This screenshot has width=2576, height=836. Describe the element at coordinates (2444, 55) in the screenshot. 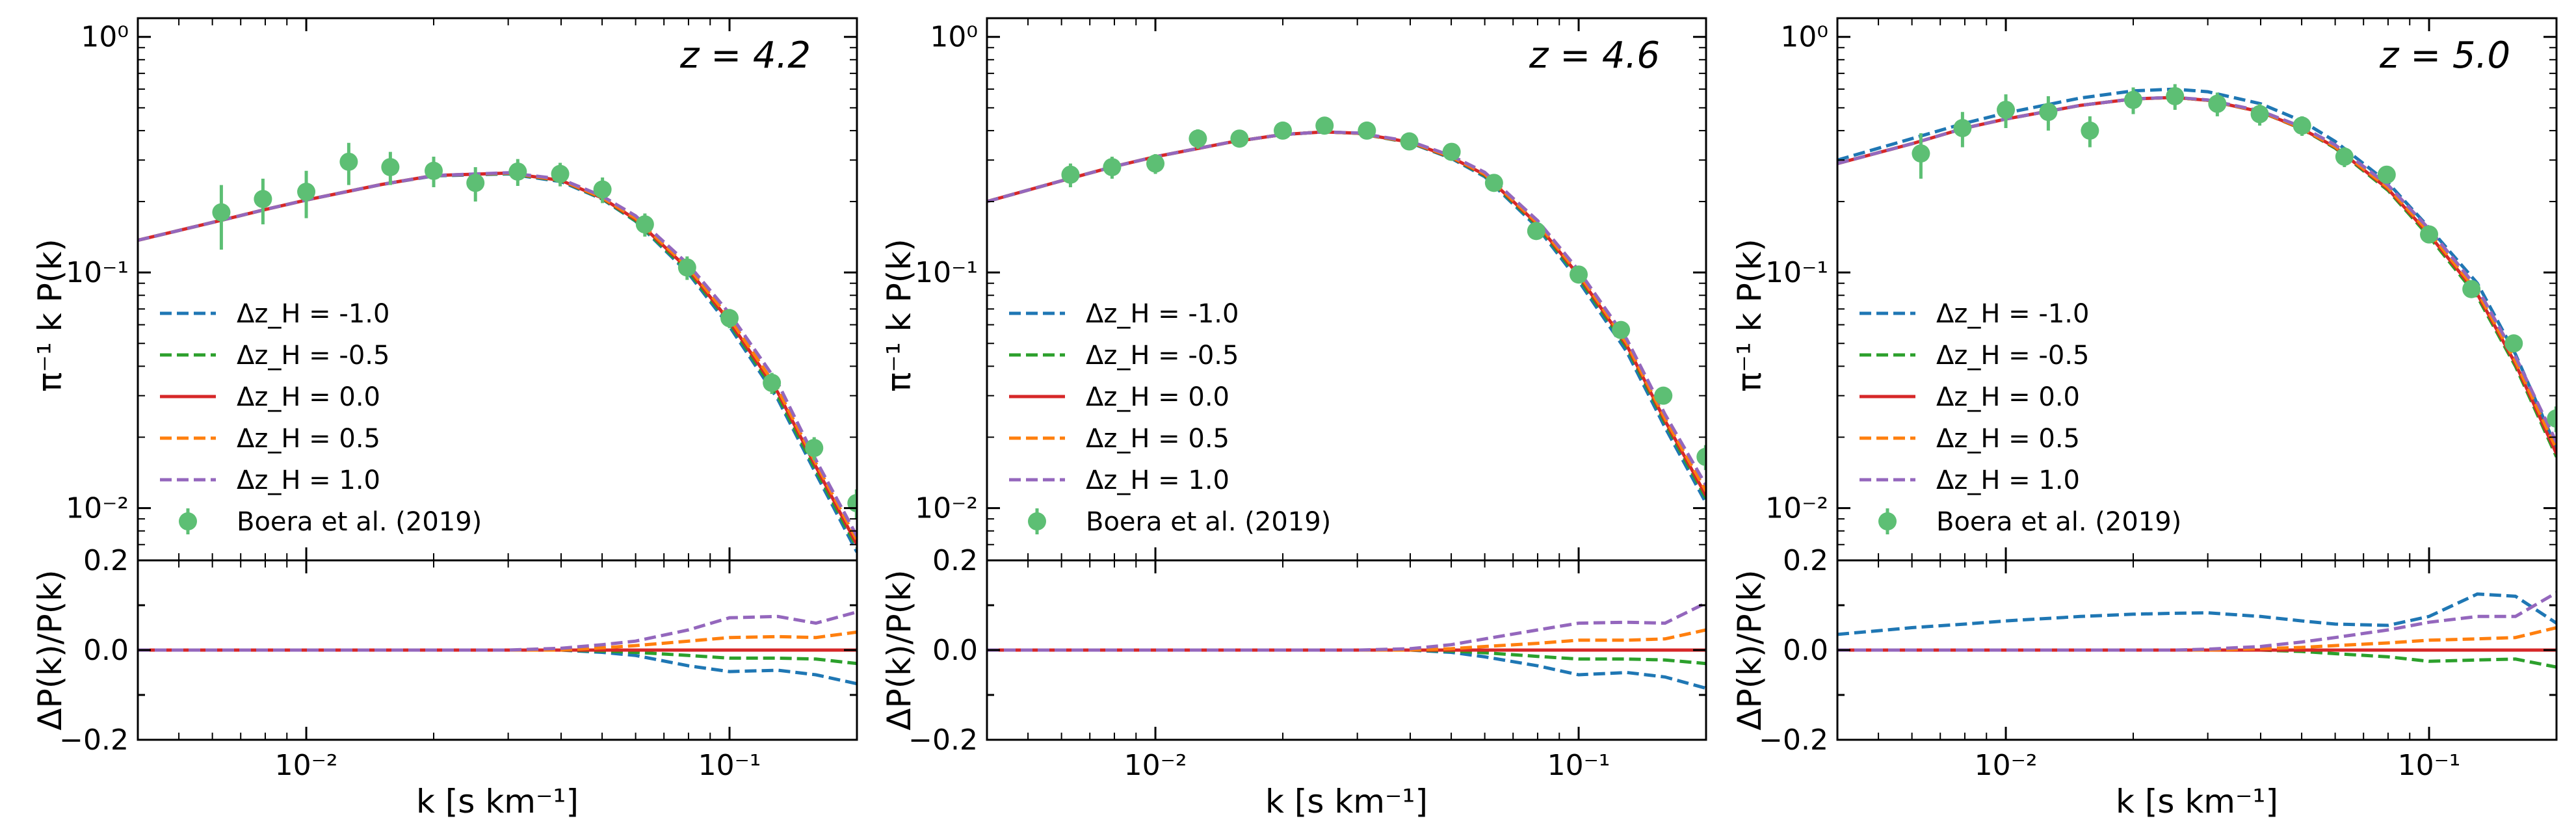

I see `redshift-label: z = 5.0` at that location.